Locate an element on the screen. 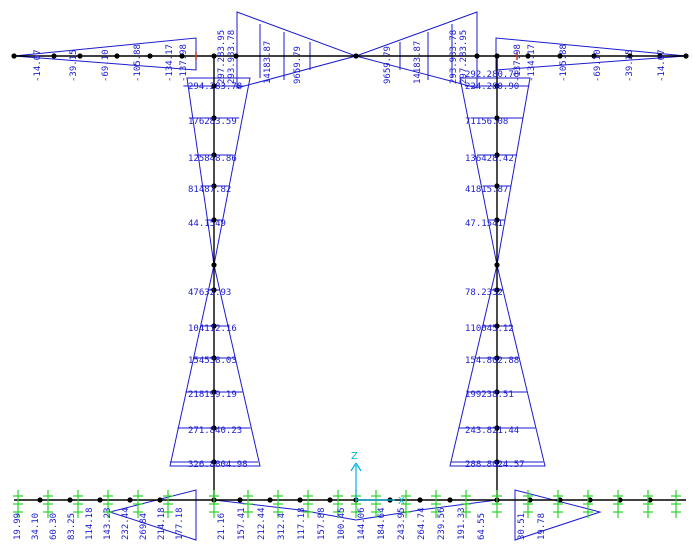  column-label-right: 41815.87 is located at coordinates (486, 190).